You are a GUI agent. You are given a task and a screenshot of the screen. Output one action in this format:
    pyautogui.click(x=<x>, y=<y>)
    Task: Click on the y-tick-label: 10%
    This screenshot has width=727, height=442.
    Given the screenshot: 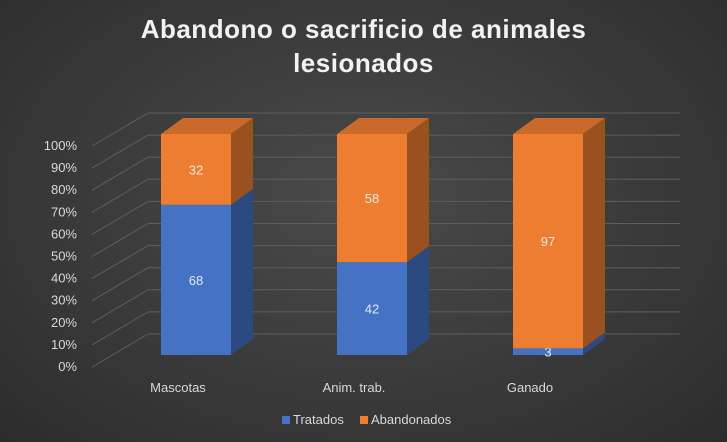 What is the action you would take?
    pyautogui.click(x=64, y=344)
    